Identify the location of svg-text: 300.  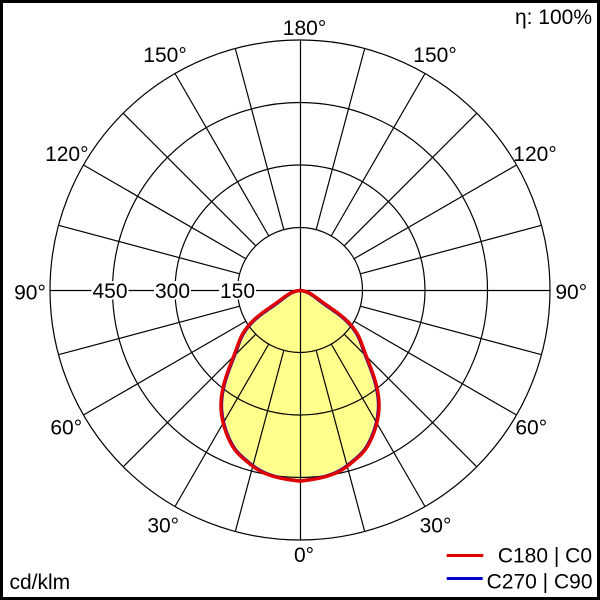
(172, 291).